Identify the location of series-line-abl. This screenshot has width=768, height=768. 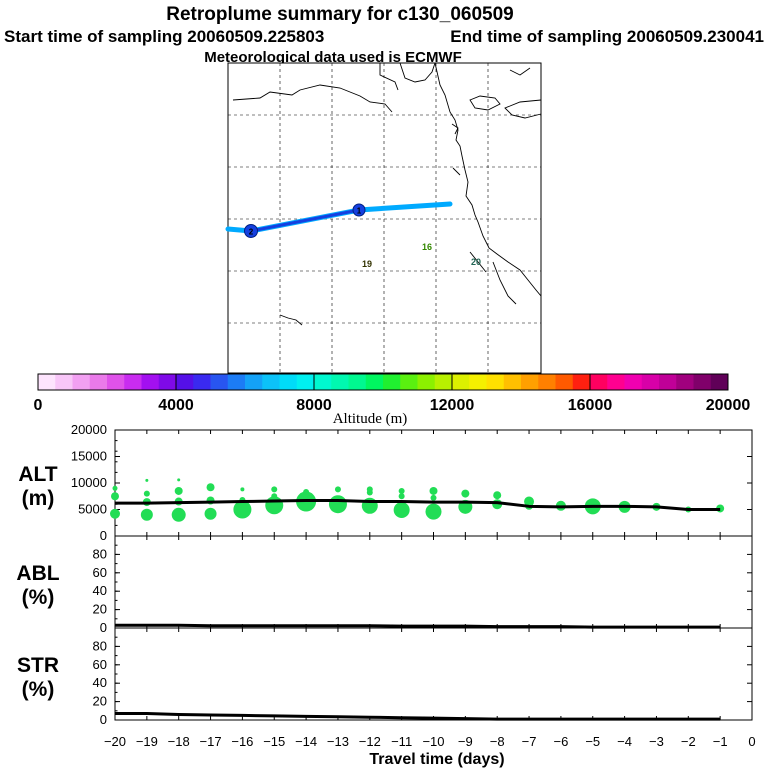
(418, 626).